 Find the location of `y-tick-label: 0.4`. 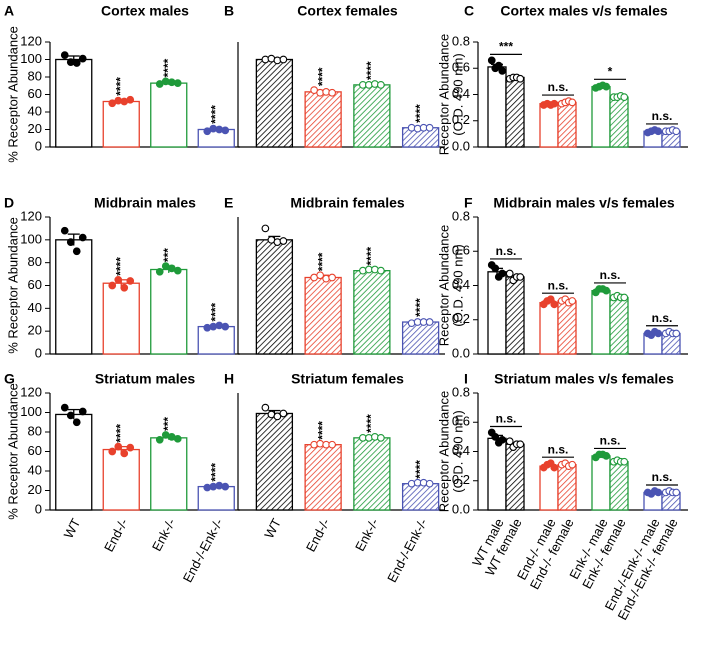

y-tick-label: 0.4 is located at coordinates (461, 93).